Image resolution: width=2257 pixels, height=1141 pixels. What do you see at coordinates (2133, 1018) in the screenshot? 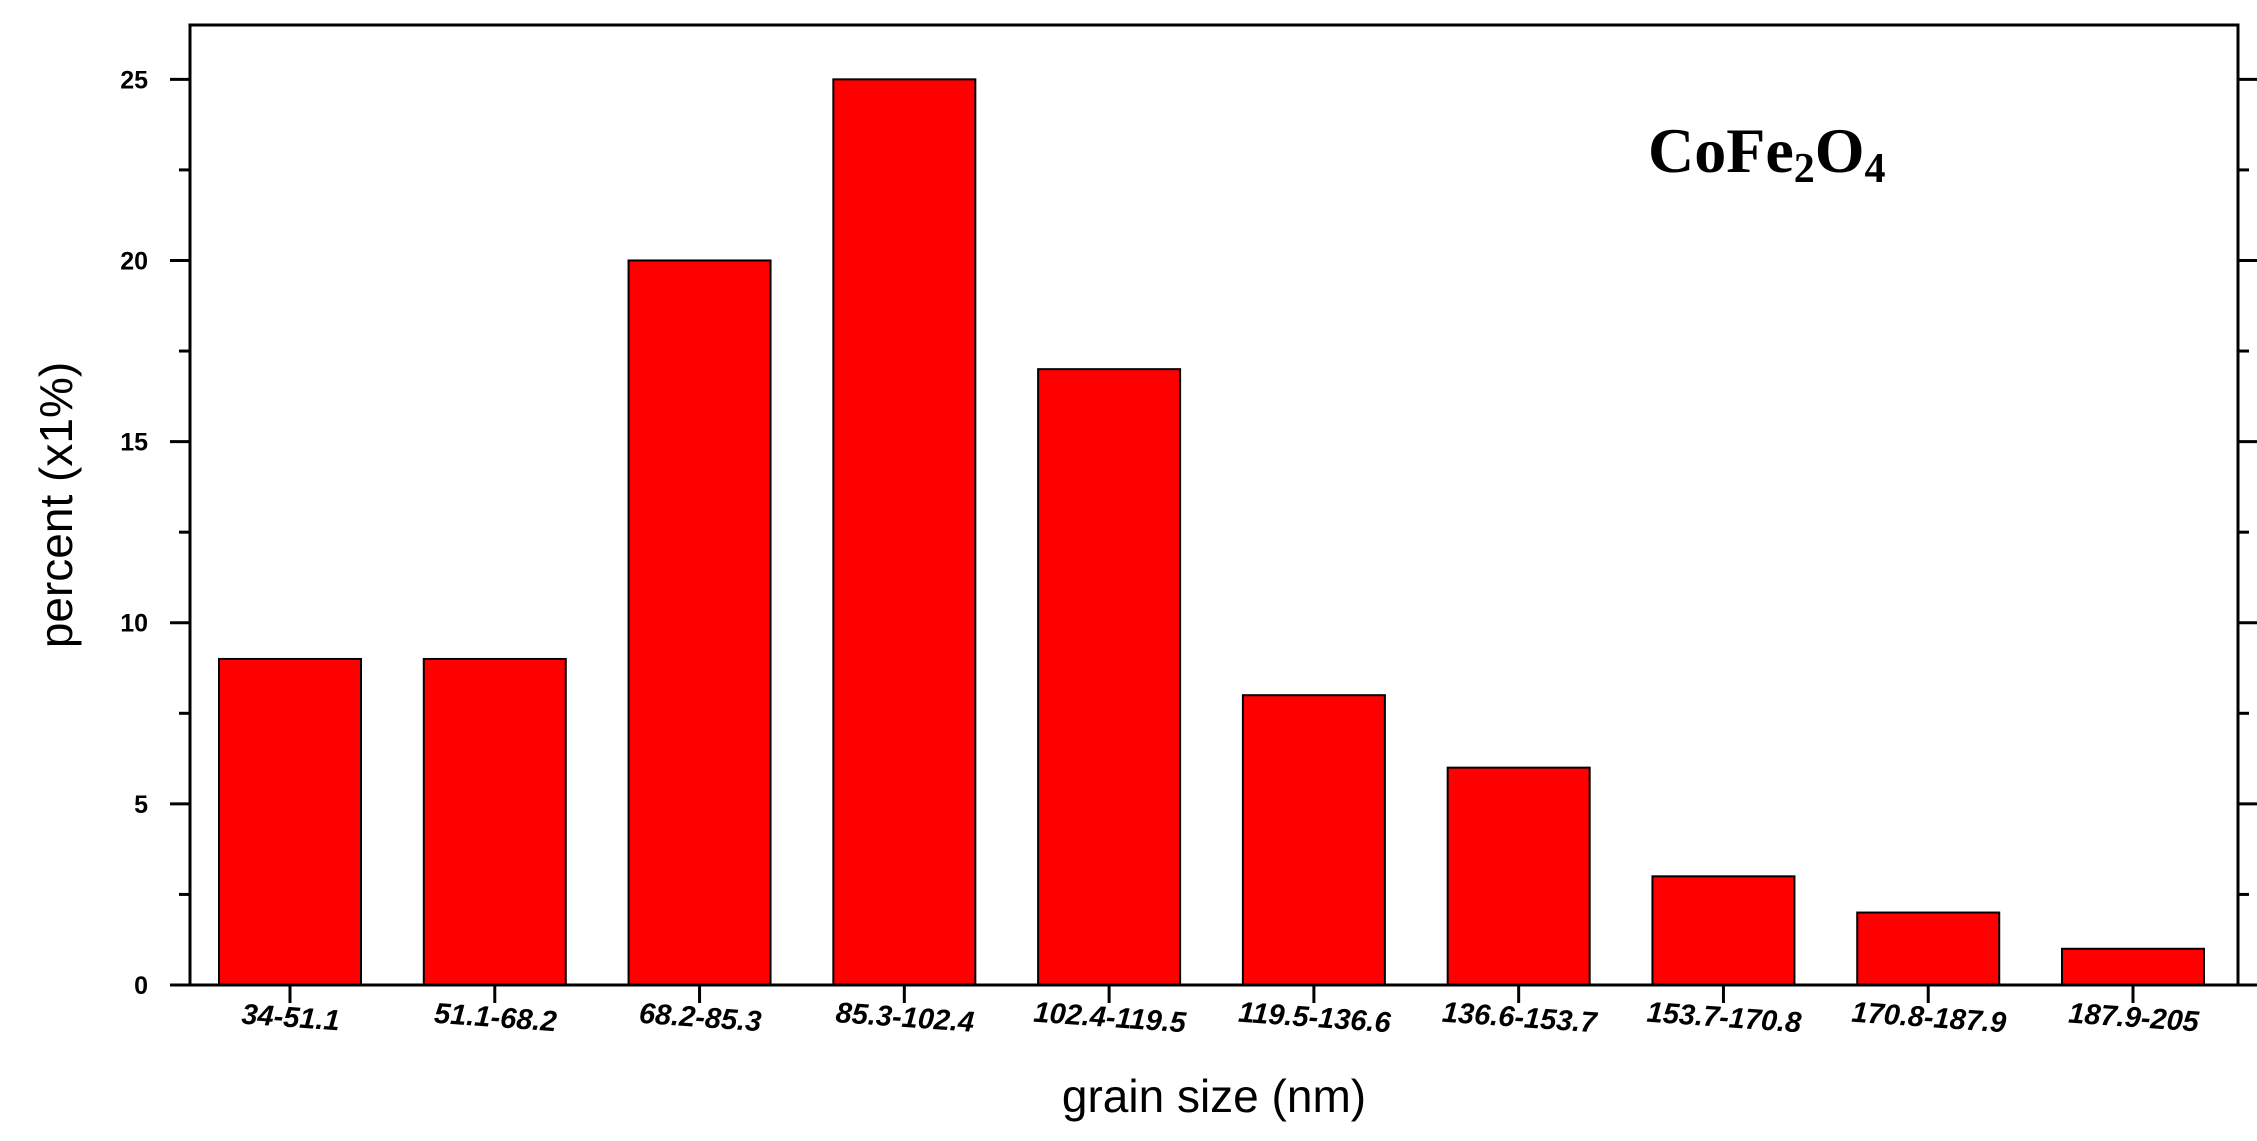
I see `x-tick-label: 187.9-205` at bounding box center [2133, 1018].